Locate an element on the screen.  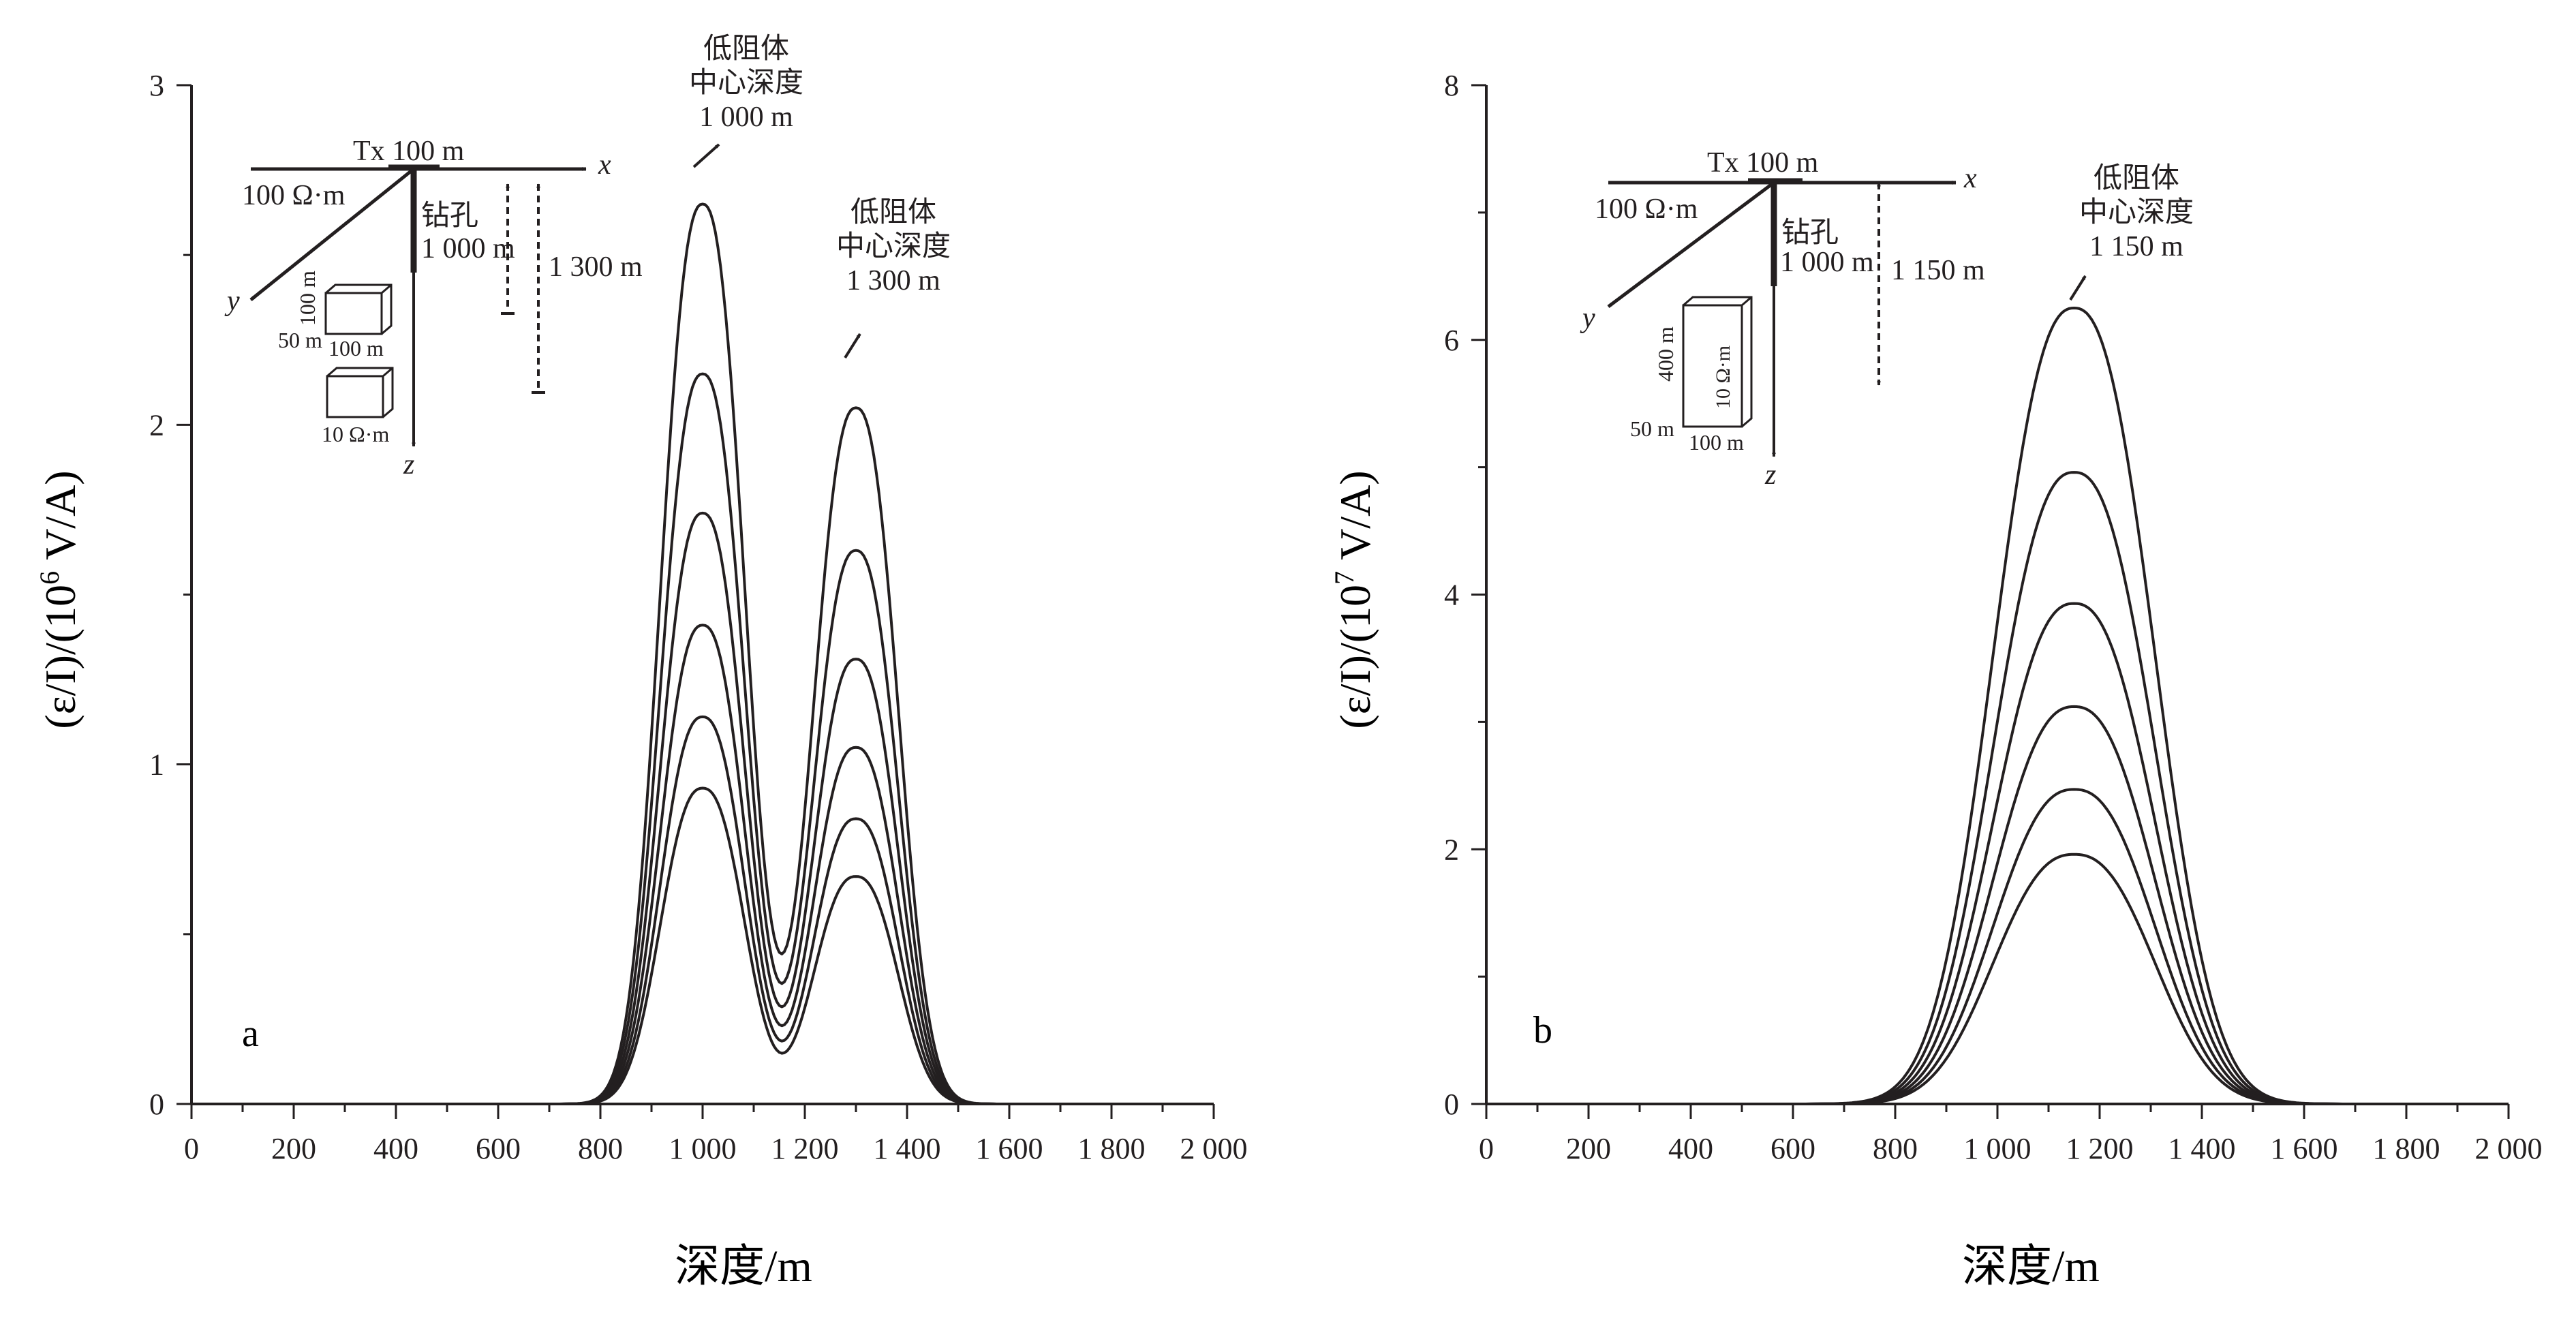
conductive-body is located at coordinates (1717, 362).